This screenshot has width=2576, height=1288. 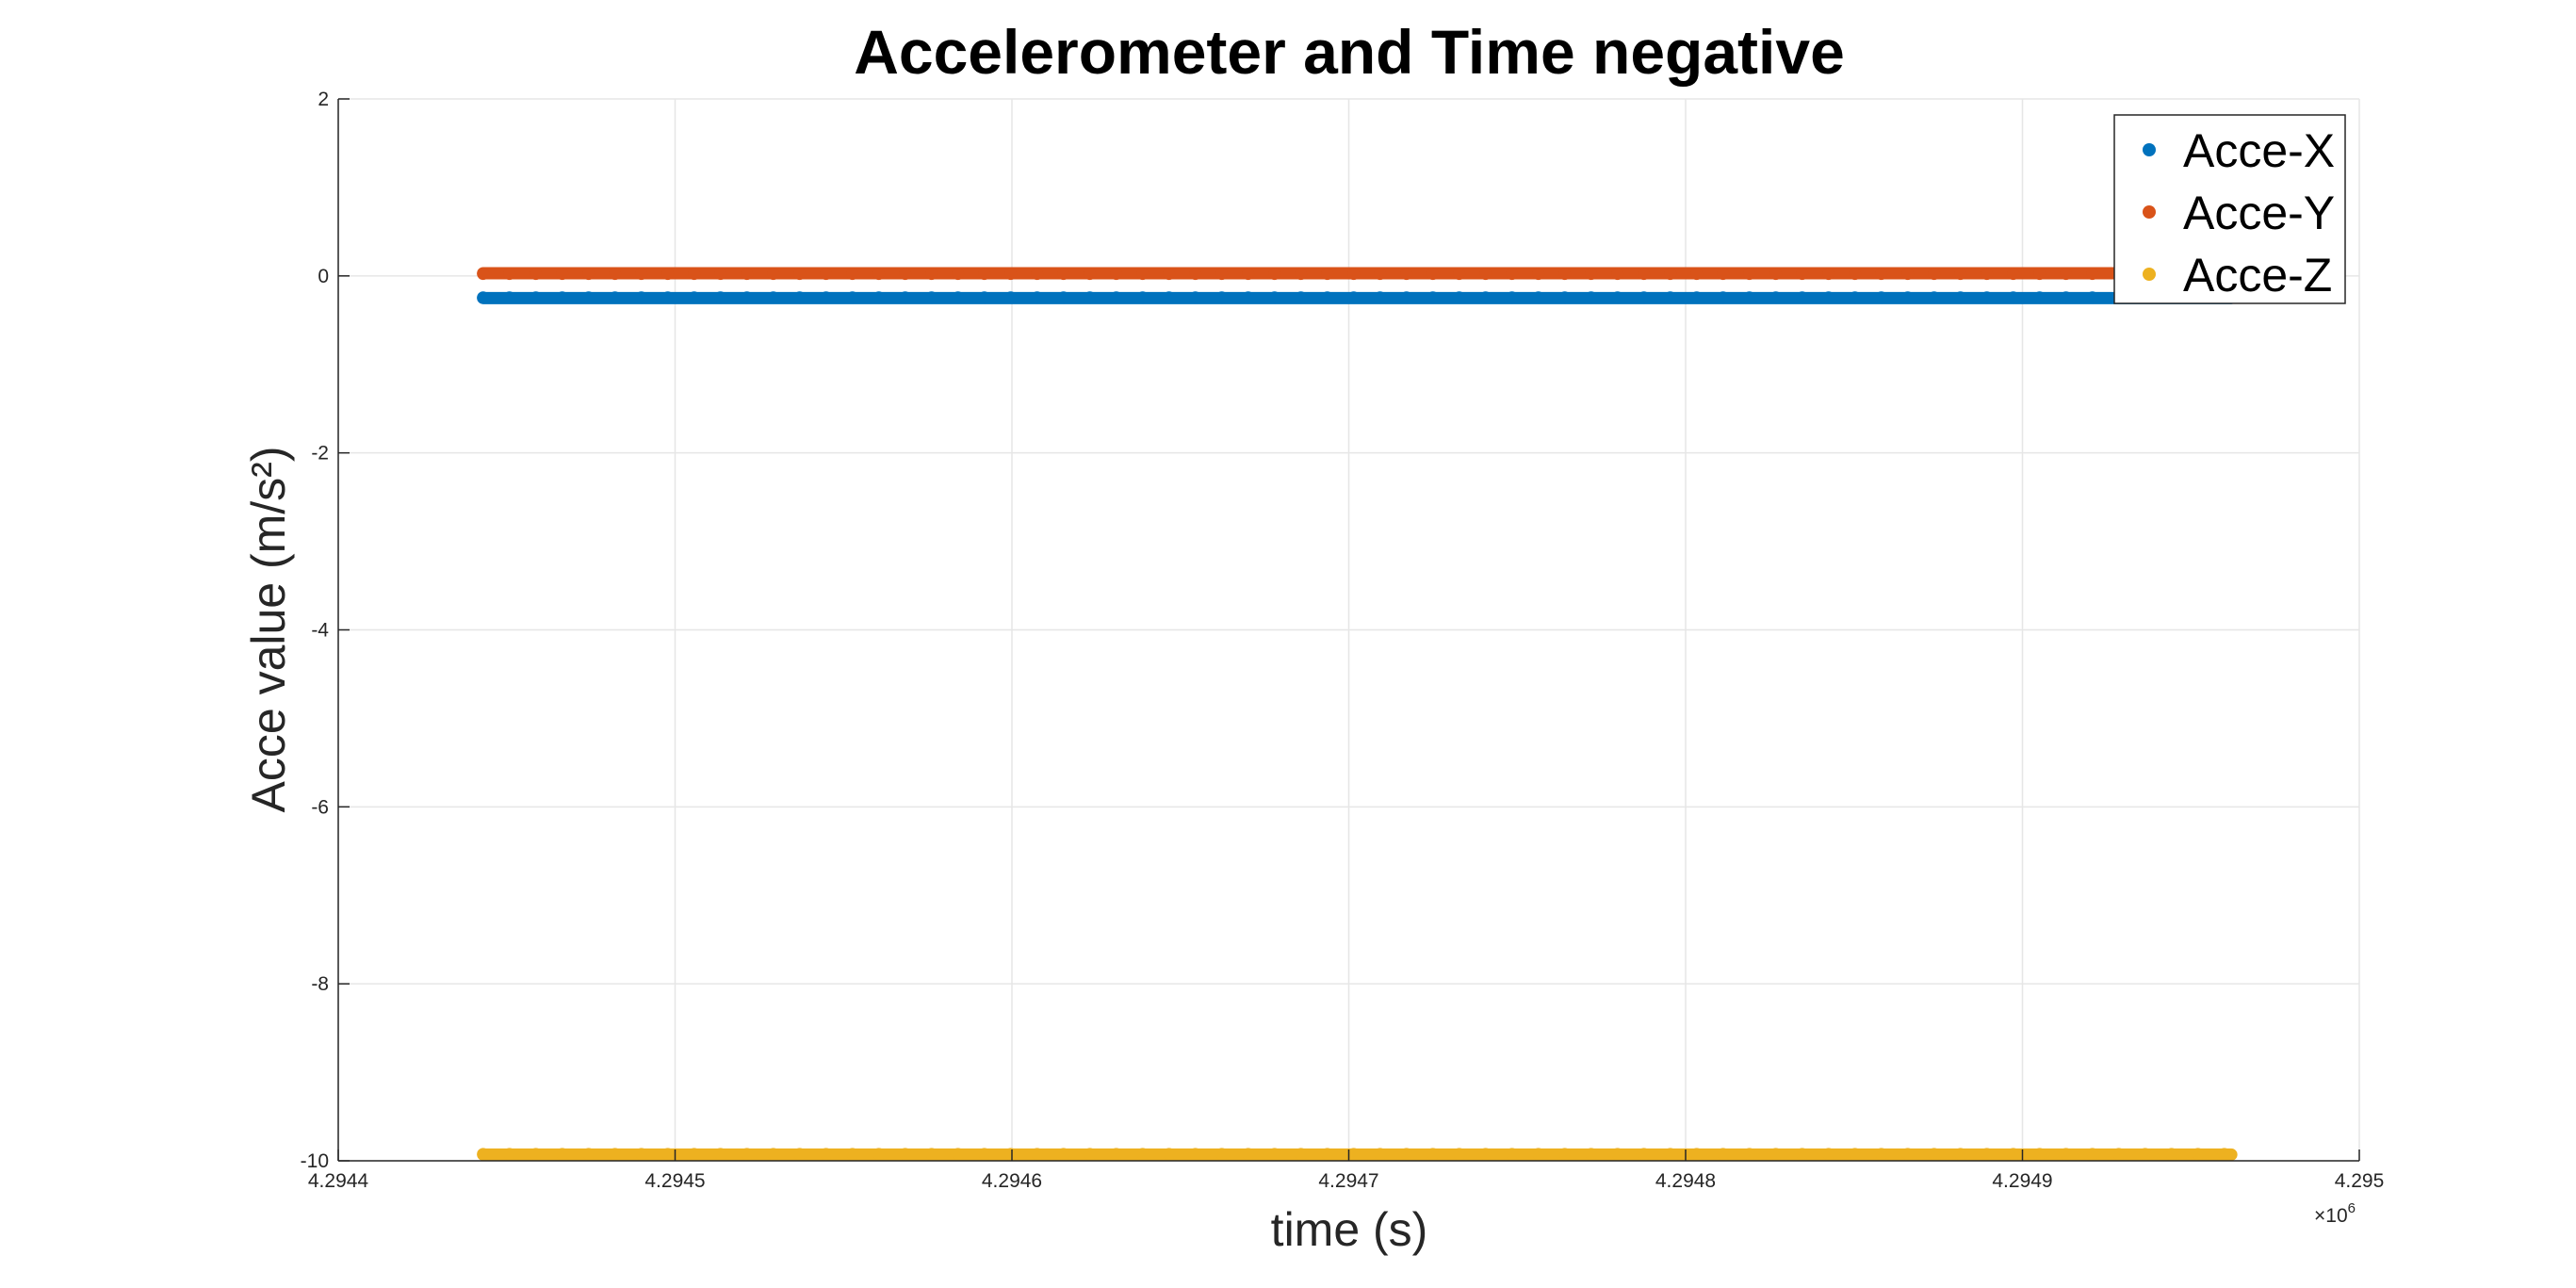 What do you see at coordinates (2360, 1181) in the screenshot?
I see `x-tick-label: 4.295` at bounding box center [2360, 1181].